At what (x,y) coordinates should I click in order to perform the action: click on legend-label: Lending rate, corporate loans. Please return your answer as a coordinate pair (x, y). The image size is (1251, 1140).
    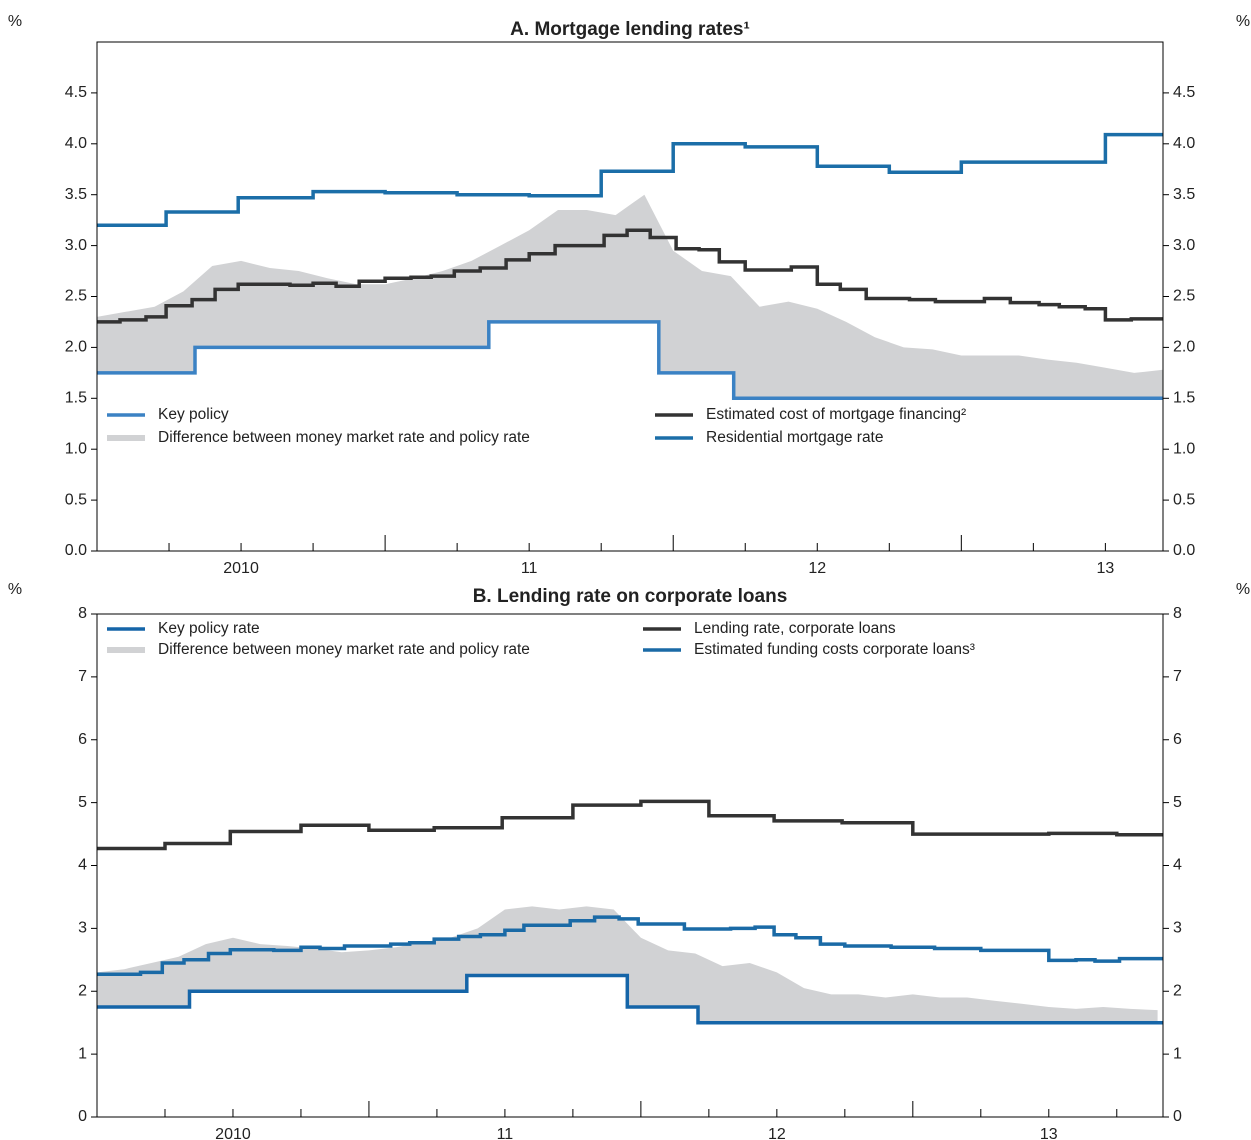
    Looking at the image, I should click on (795, 628).